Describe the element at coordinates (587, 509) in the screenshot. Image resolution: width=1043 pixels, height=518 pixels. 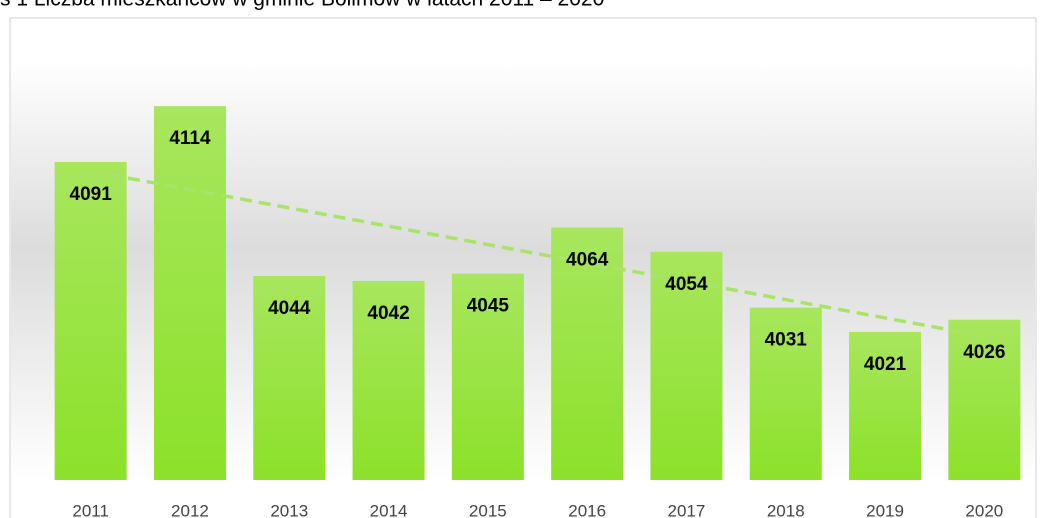
I see `x-tick-label: 2016` at that location.